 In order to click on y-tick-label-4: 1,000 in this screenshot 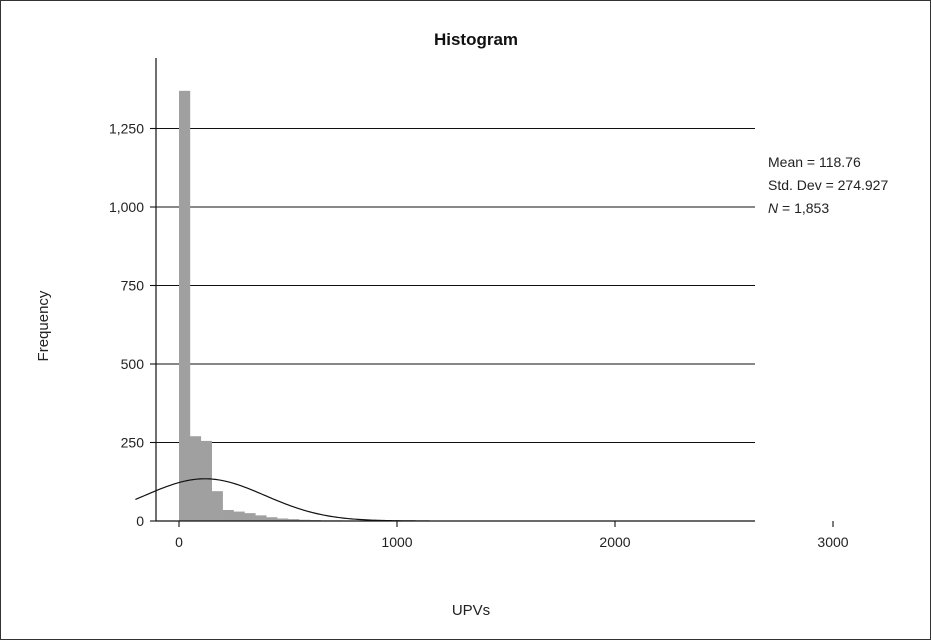, I will do `click(126, 207)`.